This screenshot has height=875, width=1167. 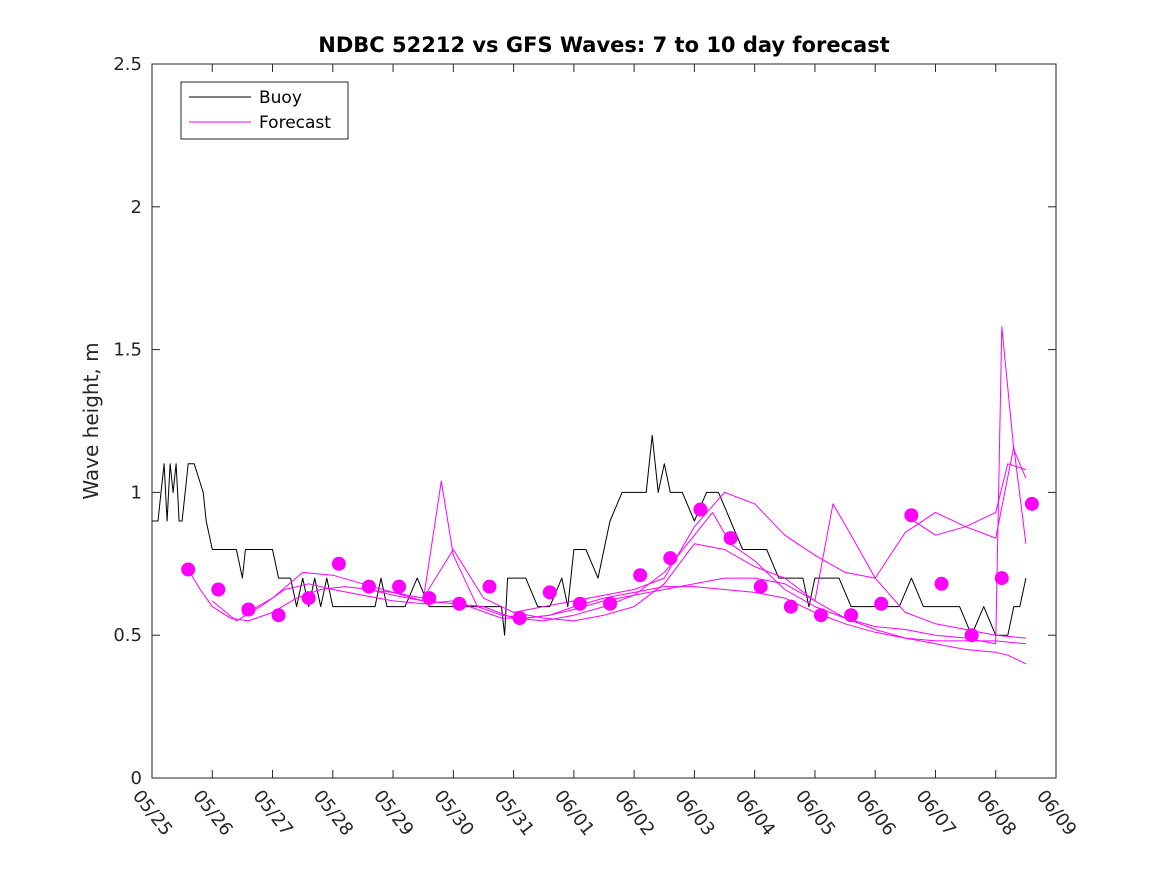 What do you see at coordinates (91, 420) in the screenshot?
I see `y-axis-label: Wave height, m` at bounding box center [91, 420].